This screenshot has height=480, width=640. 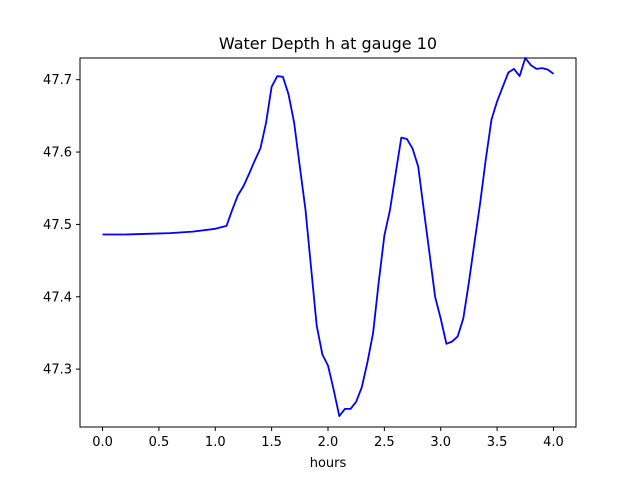 What do you see at coordinates (215, 442) in the screenshot?
I see `x-tick-label: 1.0` at bounding box center [215, 442].